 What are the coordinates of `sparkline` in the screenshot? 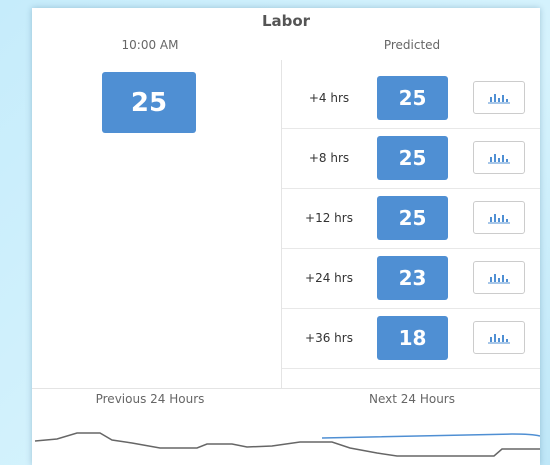 It's located at (287, 444).